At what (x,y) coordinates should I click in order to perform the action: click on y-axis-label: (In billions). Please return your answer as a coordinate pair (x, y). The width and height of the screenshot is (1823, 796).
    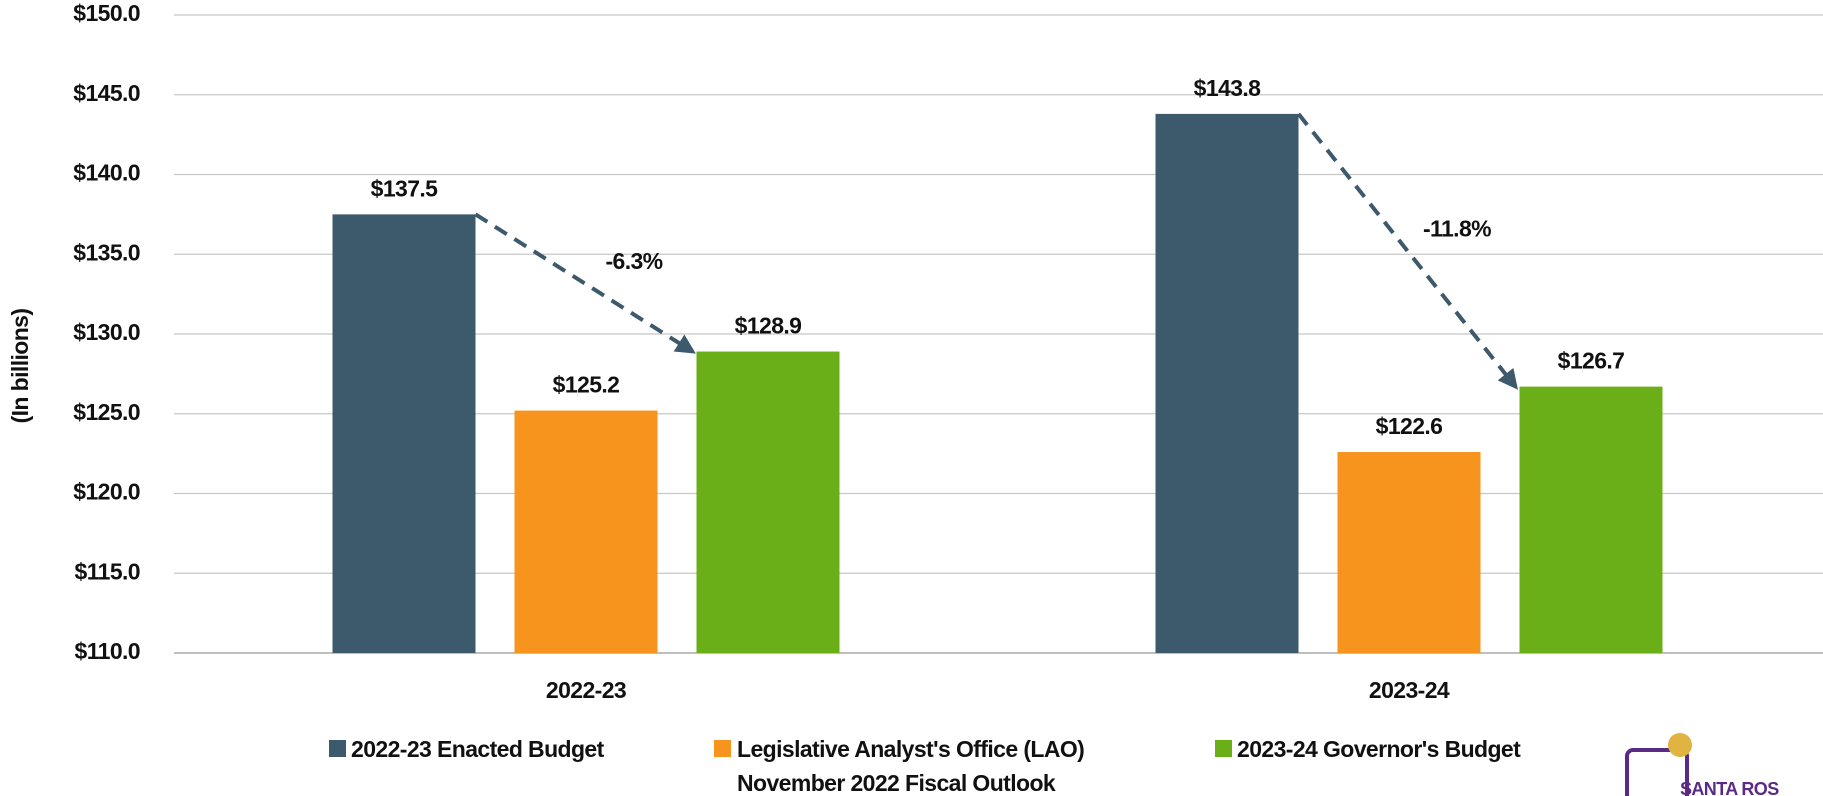
    Looking at the image, I should click on (20, 366).